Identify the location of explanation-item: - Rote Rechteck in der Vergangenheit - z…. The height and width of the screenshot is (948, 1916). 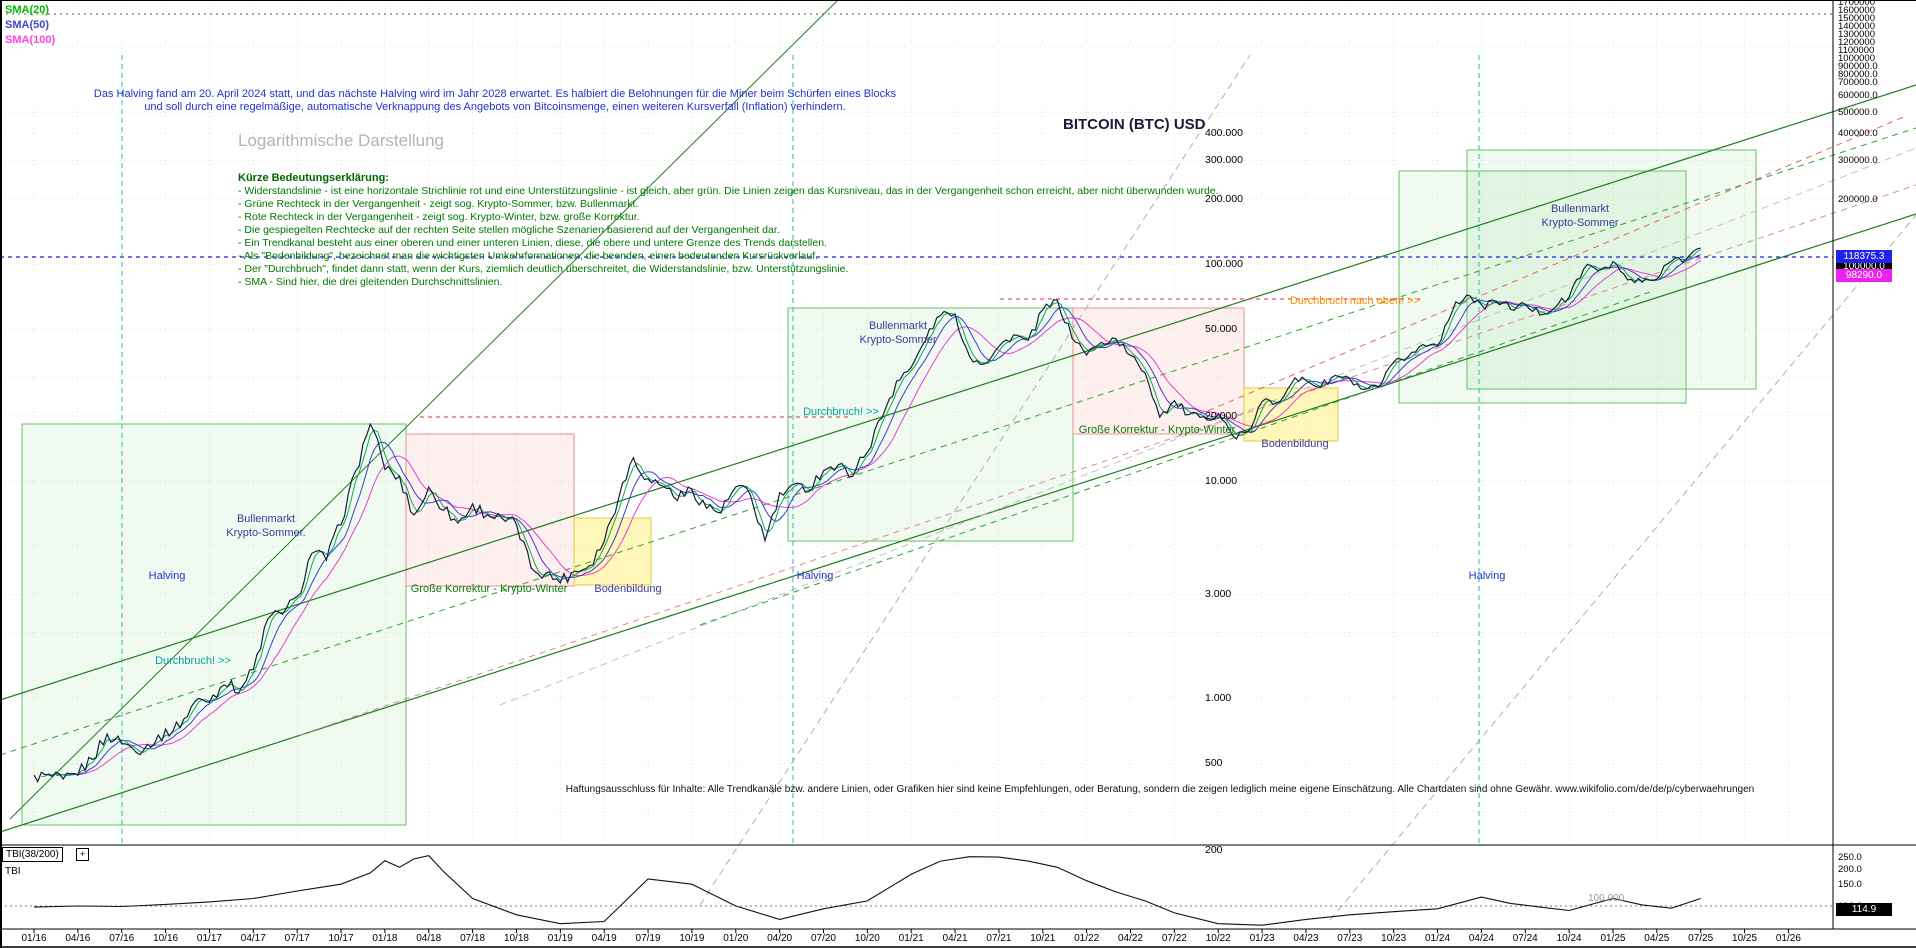
(439, 217).